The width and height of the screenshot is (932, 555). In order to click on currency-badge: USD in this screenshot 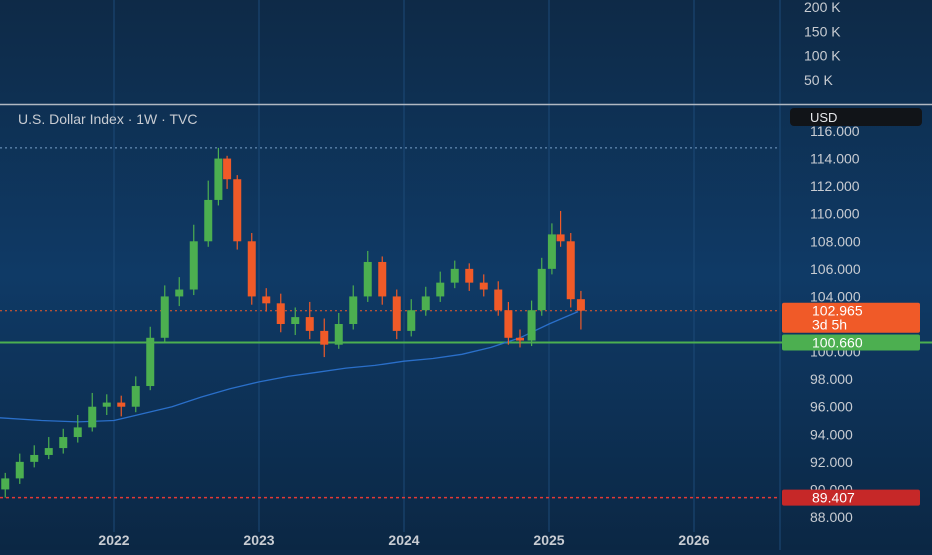, I will do `click(856, 117)`.